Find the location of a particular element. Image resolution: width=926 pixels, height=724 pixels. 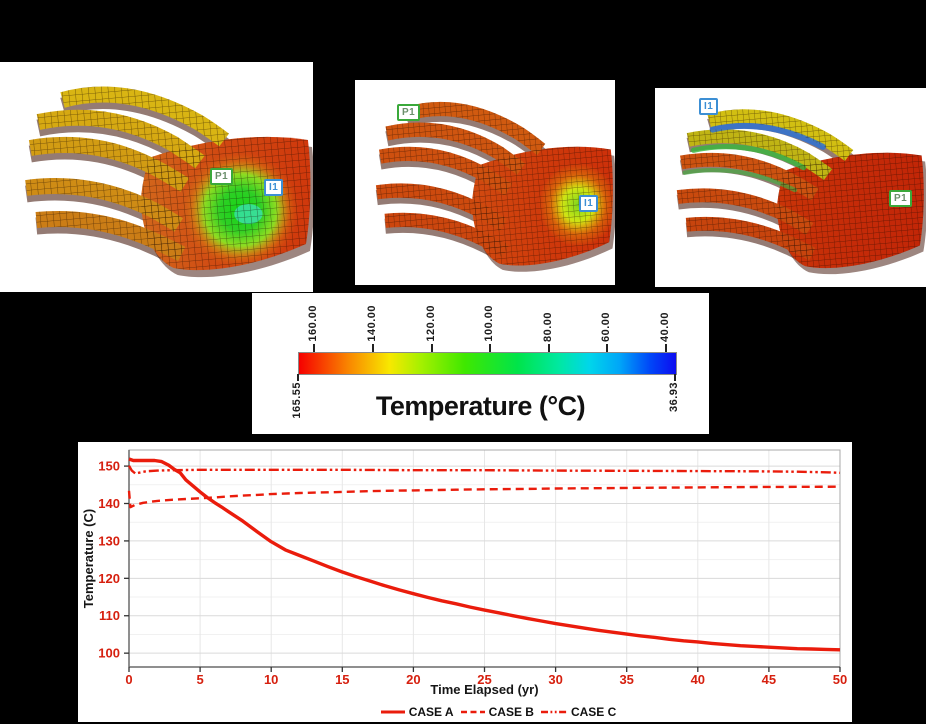

x-tick-label: 30 is located at coordinates (555, 679).